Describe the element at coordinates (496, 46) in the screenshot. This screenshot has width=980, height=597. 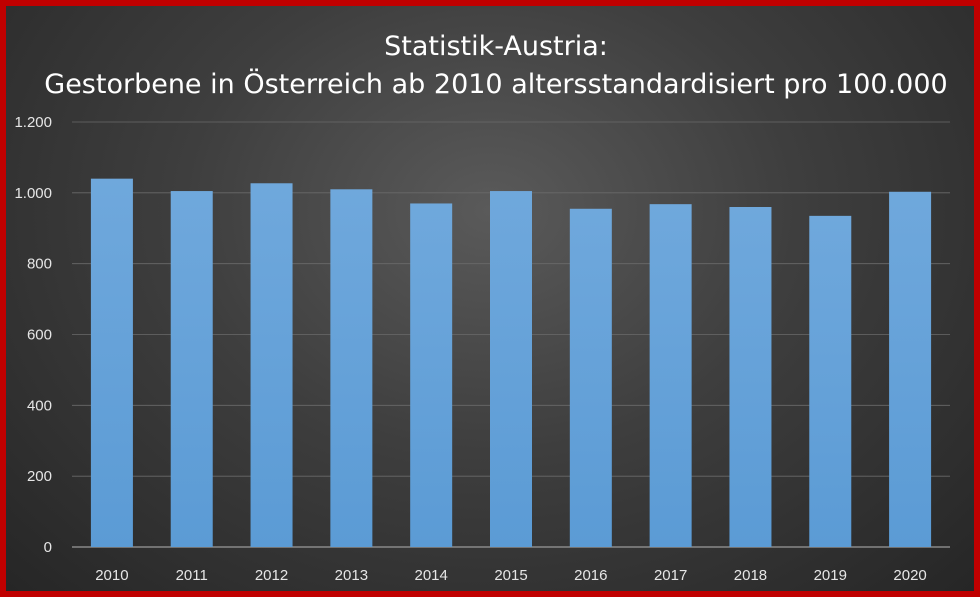
I see `chart-title-line1: Statistik-Austria:` at that location.